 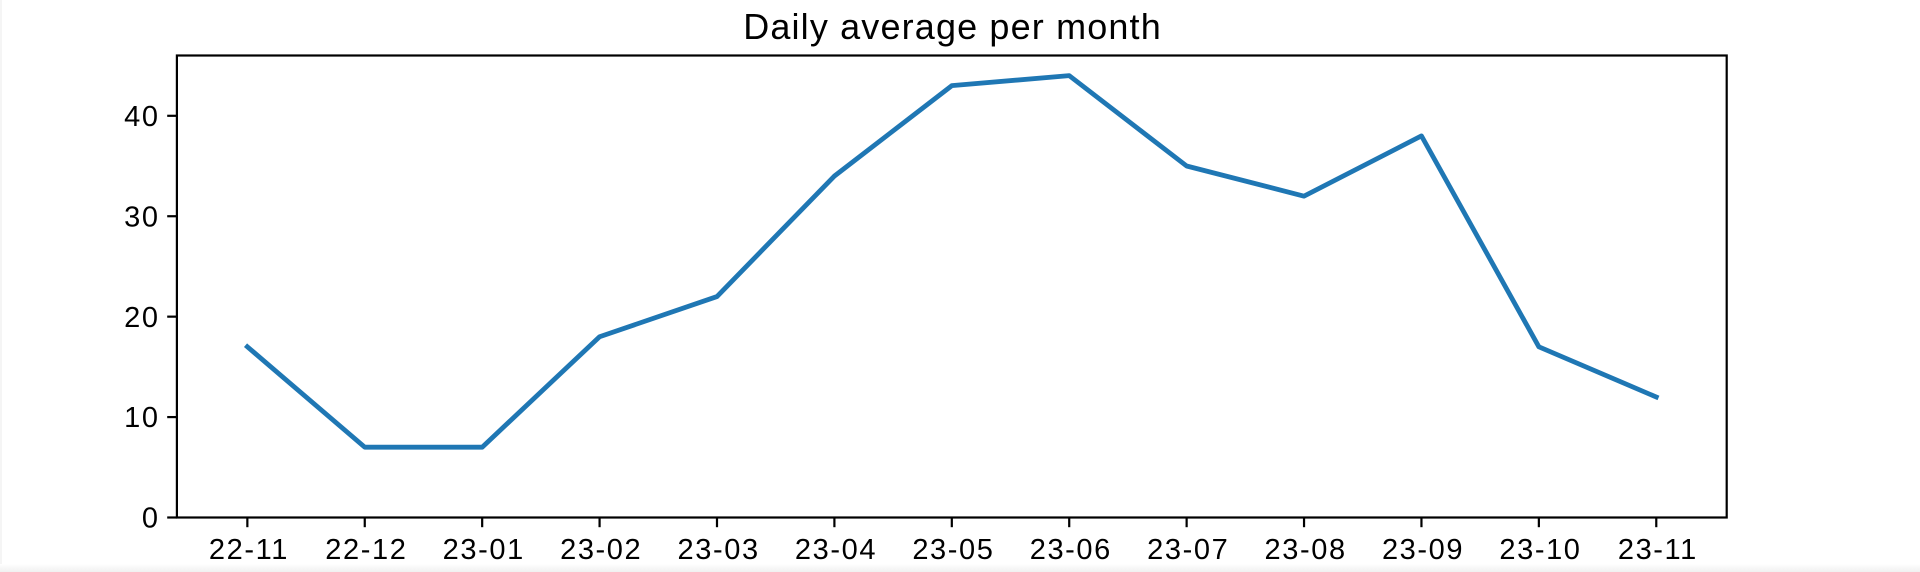 I want to click on svg-text: 23-11, so click(x=1658, y=550).